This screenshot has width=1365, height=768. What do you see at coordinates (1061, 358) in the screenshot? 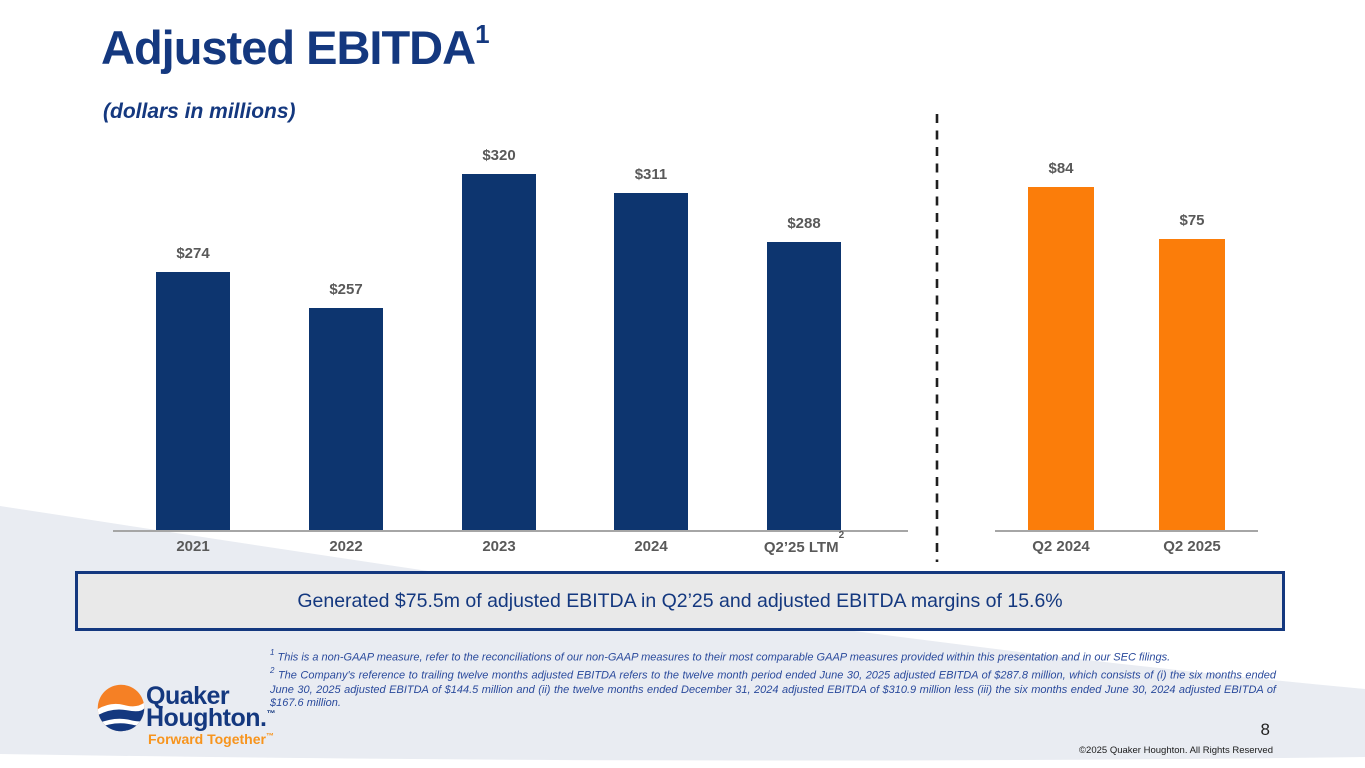
I see `bar-Q2 2024` at bounding box center [1061, 358].